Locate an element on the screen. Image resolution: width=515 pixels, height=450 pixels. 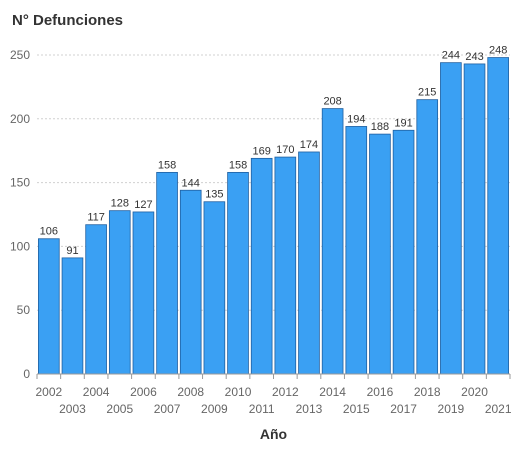
x-tick-label: 2009 is located at coordinates (214, 409).